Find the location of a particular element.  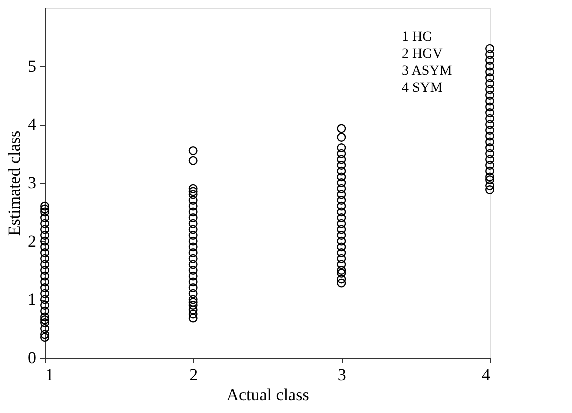

annotation: 4 SYM is located at coordinates (423, 88).